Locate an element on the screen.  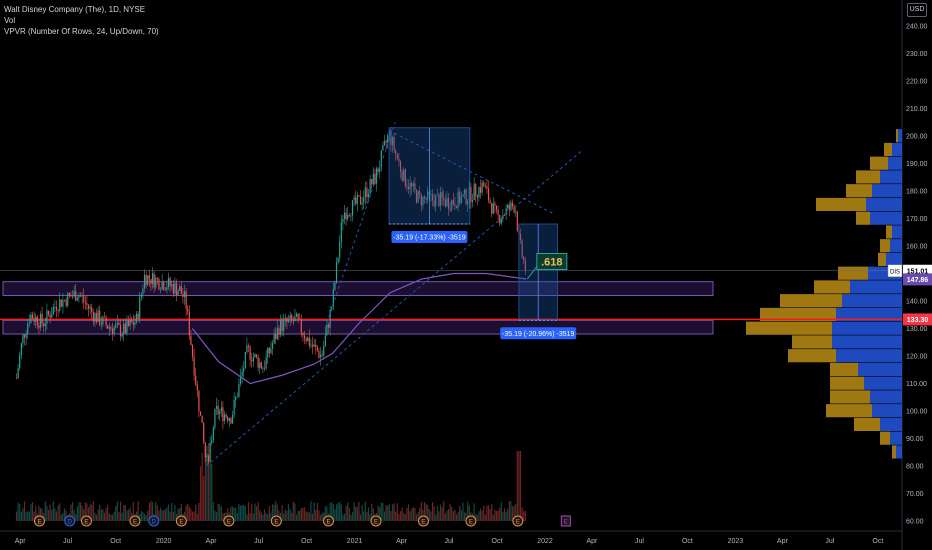
volume-indicator-label: Vol is located at coordinates (10, 20).